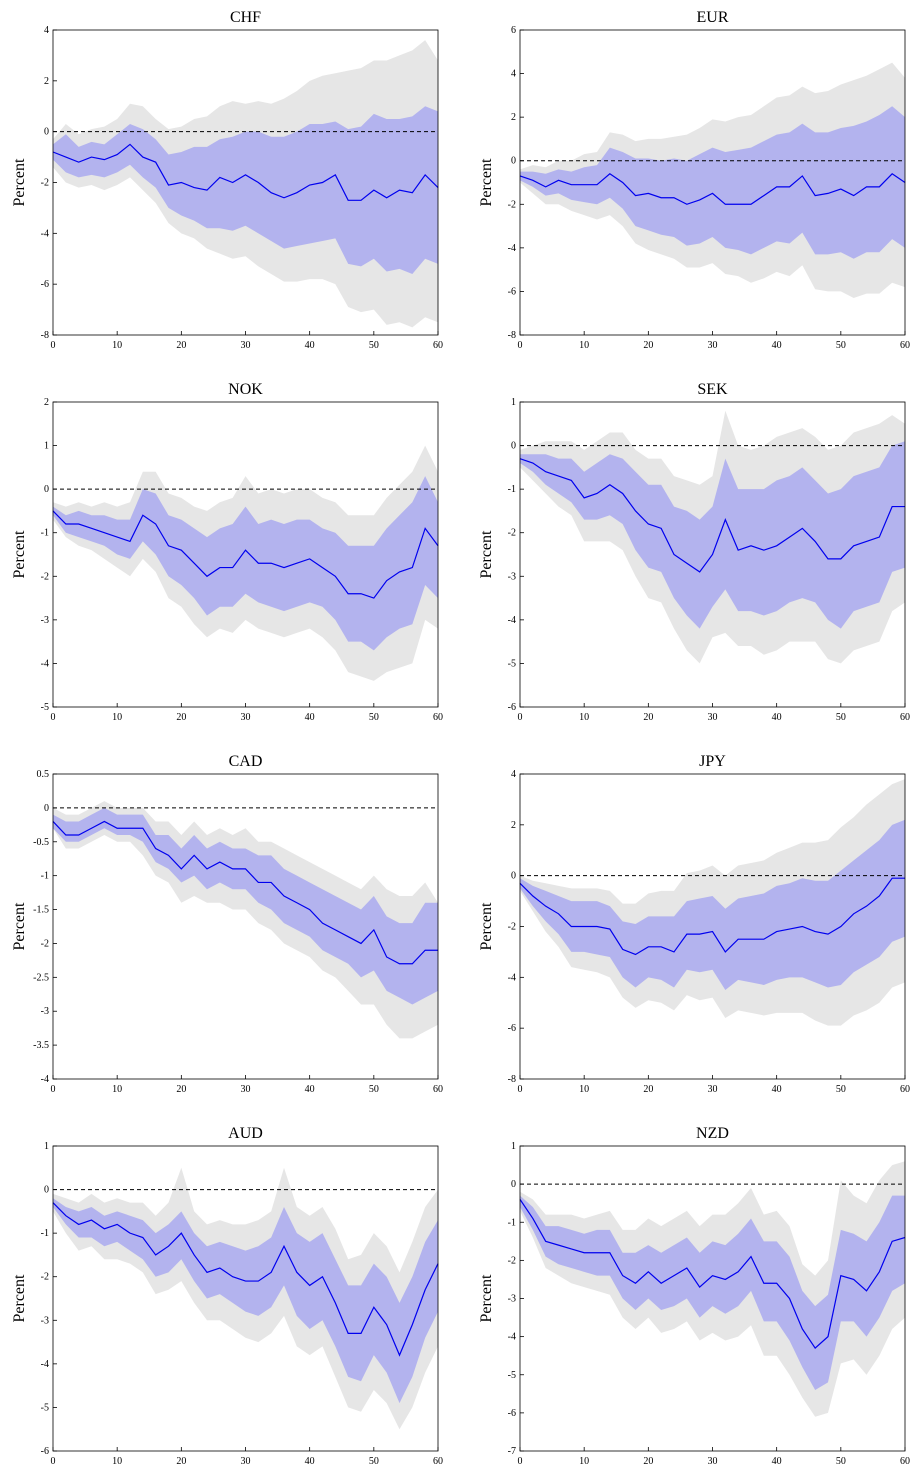 This screenshot has height=1470, width=916. Describe the element at coordinates (513, 774) in the screenshot. I see `y-tick-label: 4` at that location.